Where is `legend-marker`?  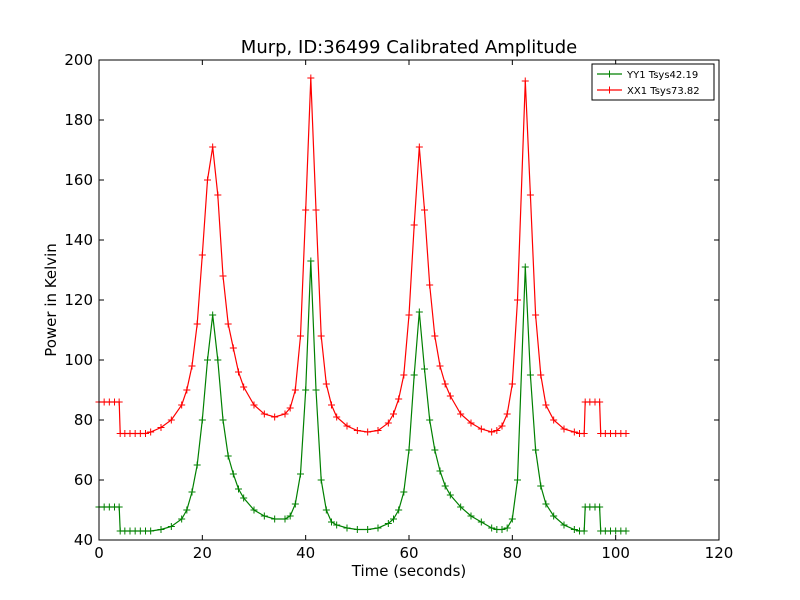
legend-marker is located at coordinates (609, 90).